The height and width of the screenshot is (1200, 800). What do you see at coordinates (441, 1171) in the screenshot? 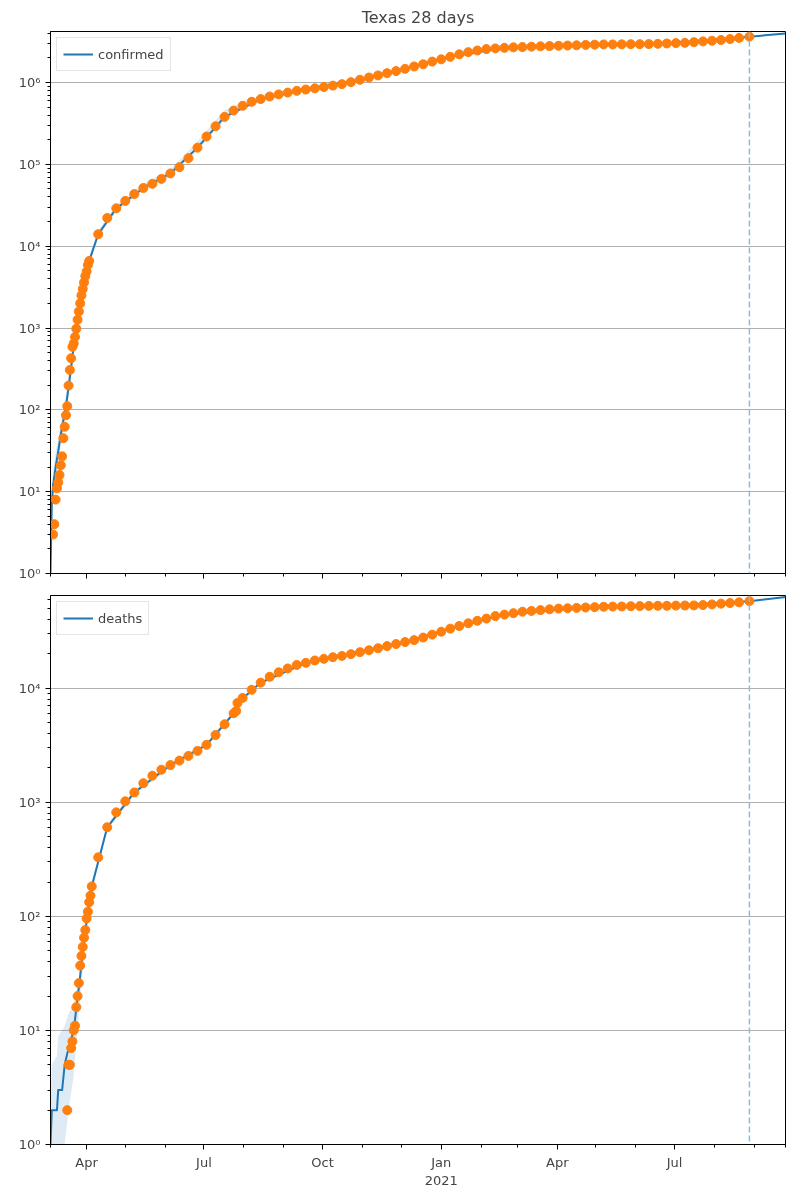
I see `x-tick-label: Jan 2021` at bounding box center [441, 1171].